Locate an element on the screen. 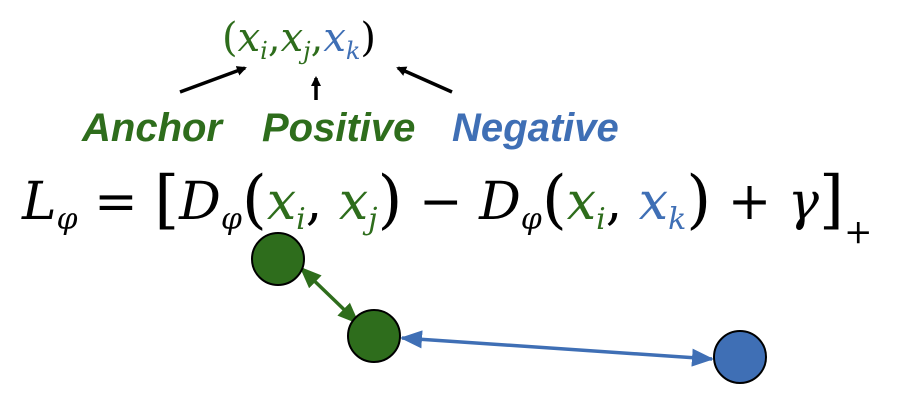  tuple-xj-sub: j is located at coordinates (307, 51).